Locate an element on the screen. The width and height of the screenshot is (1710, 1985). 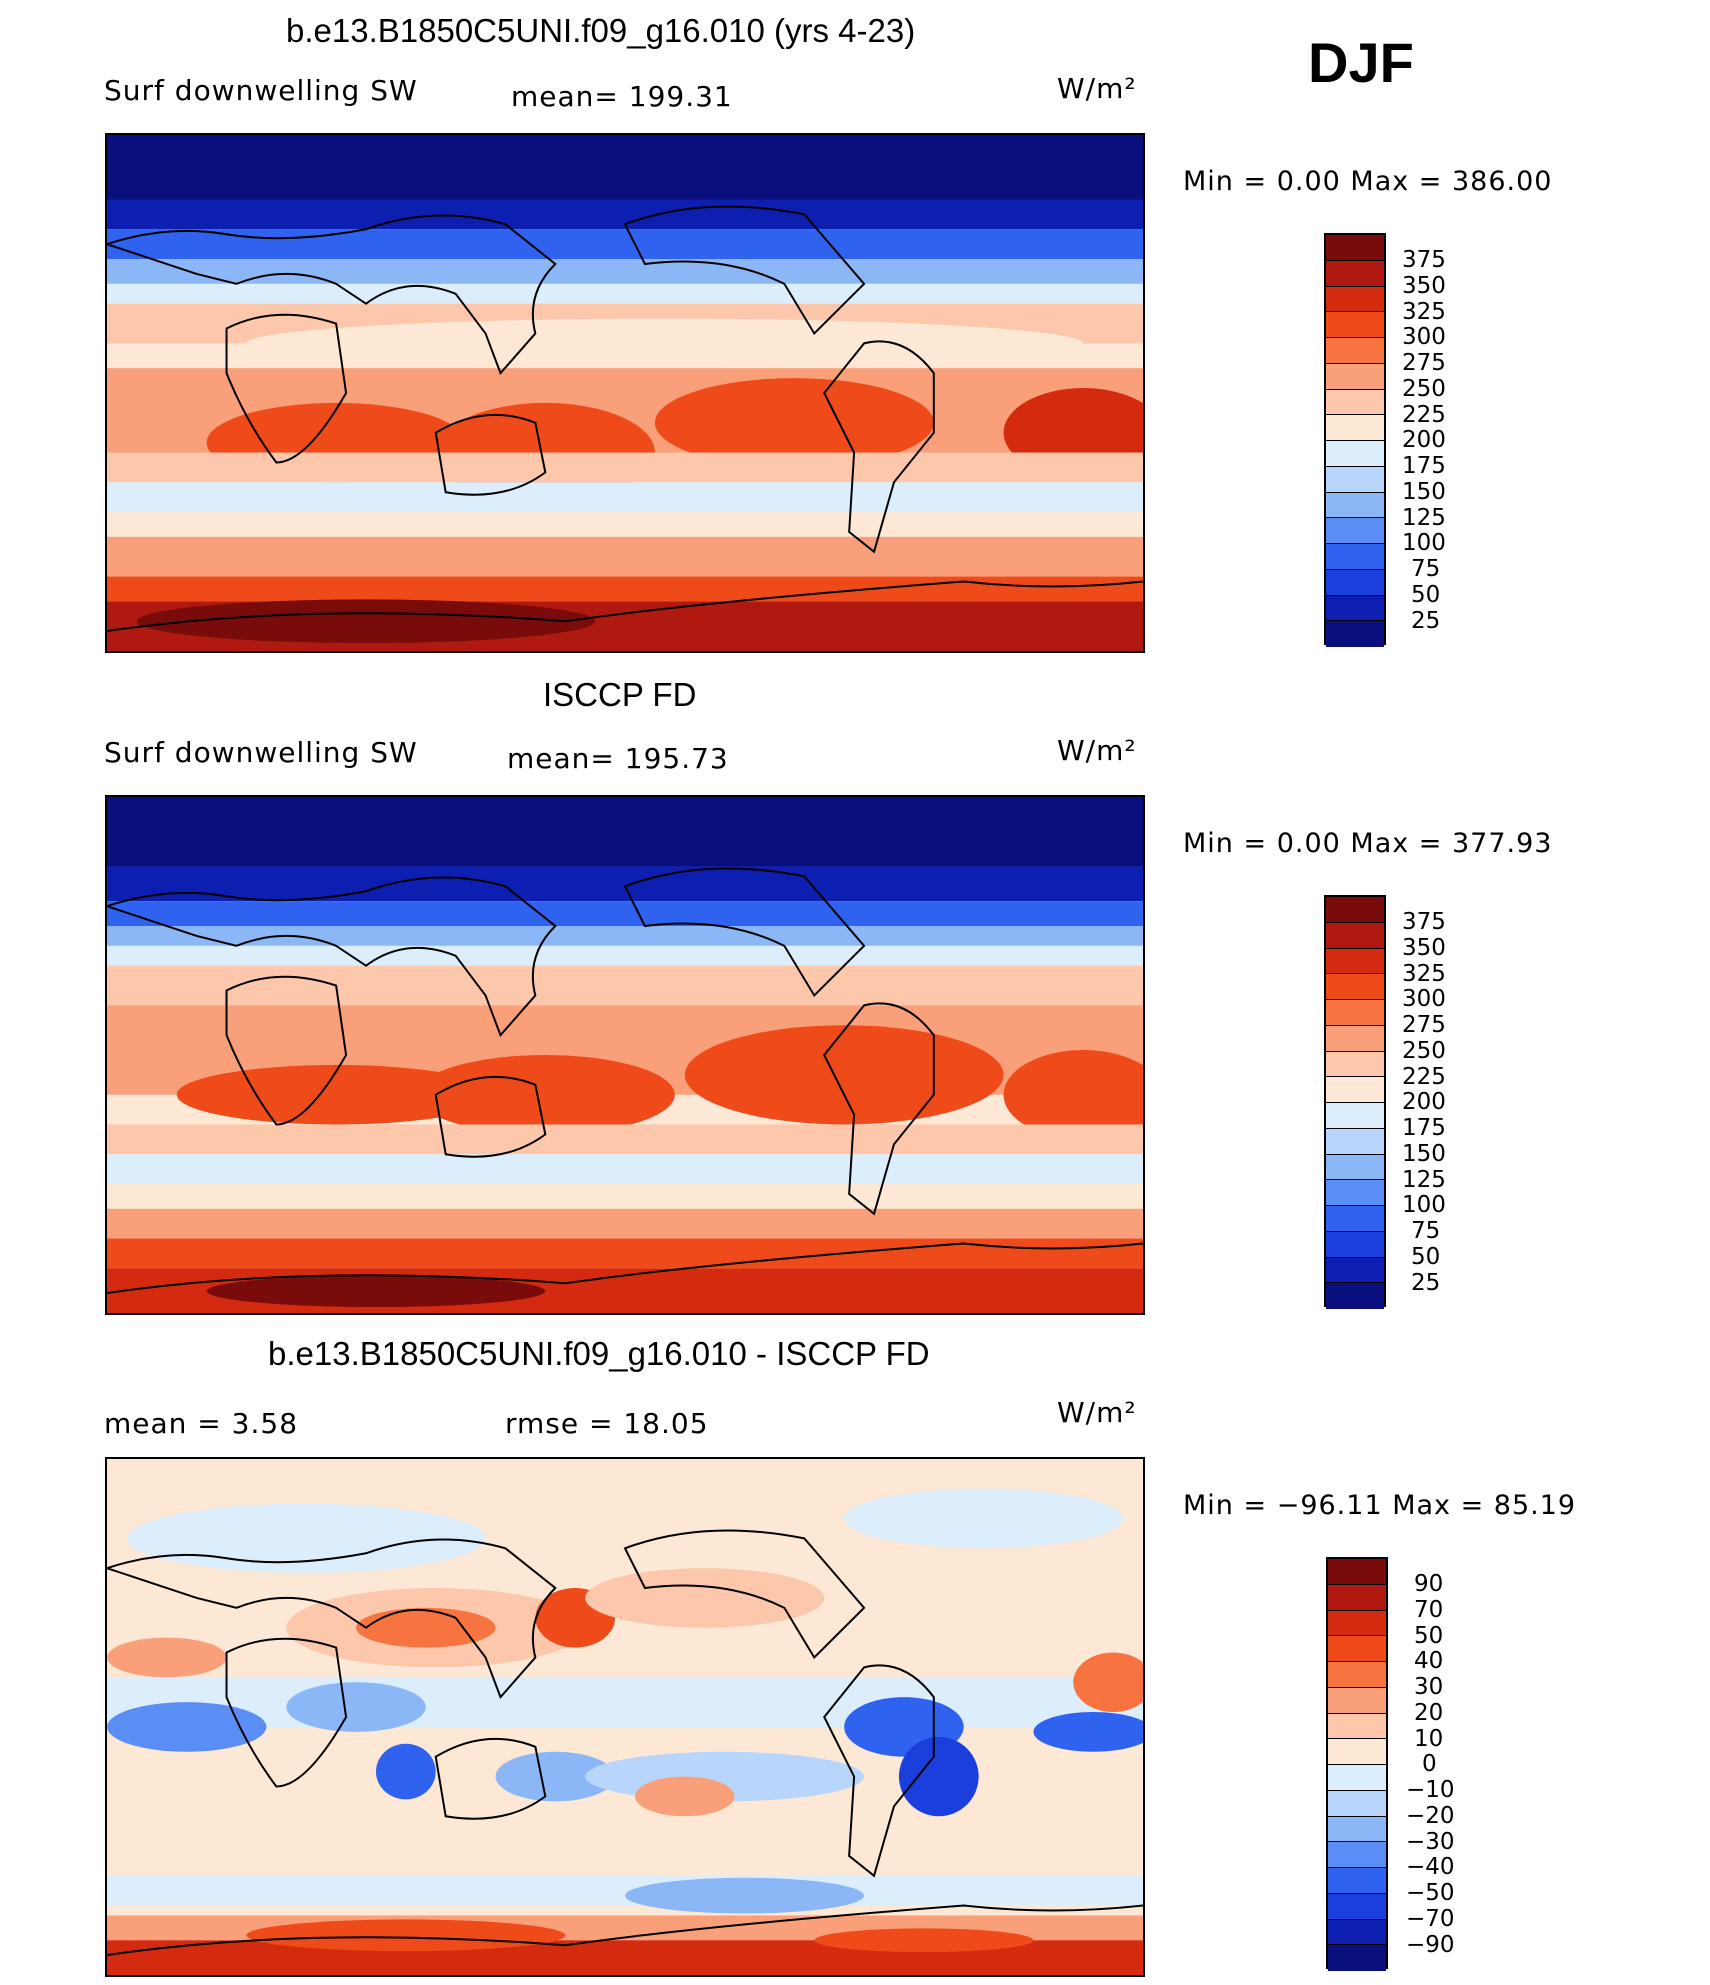
colorbar-label: −20 is located at coordinates (1430, 1816).